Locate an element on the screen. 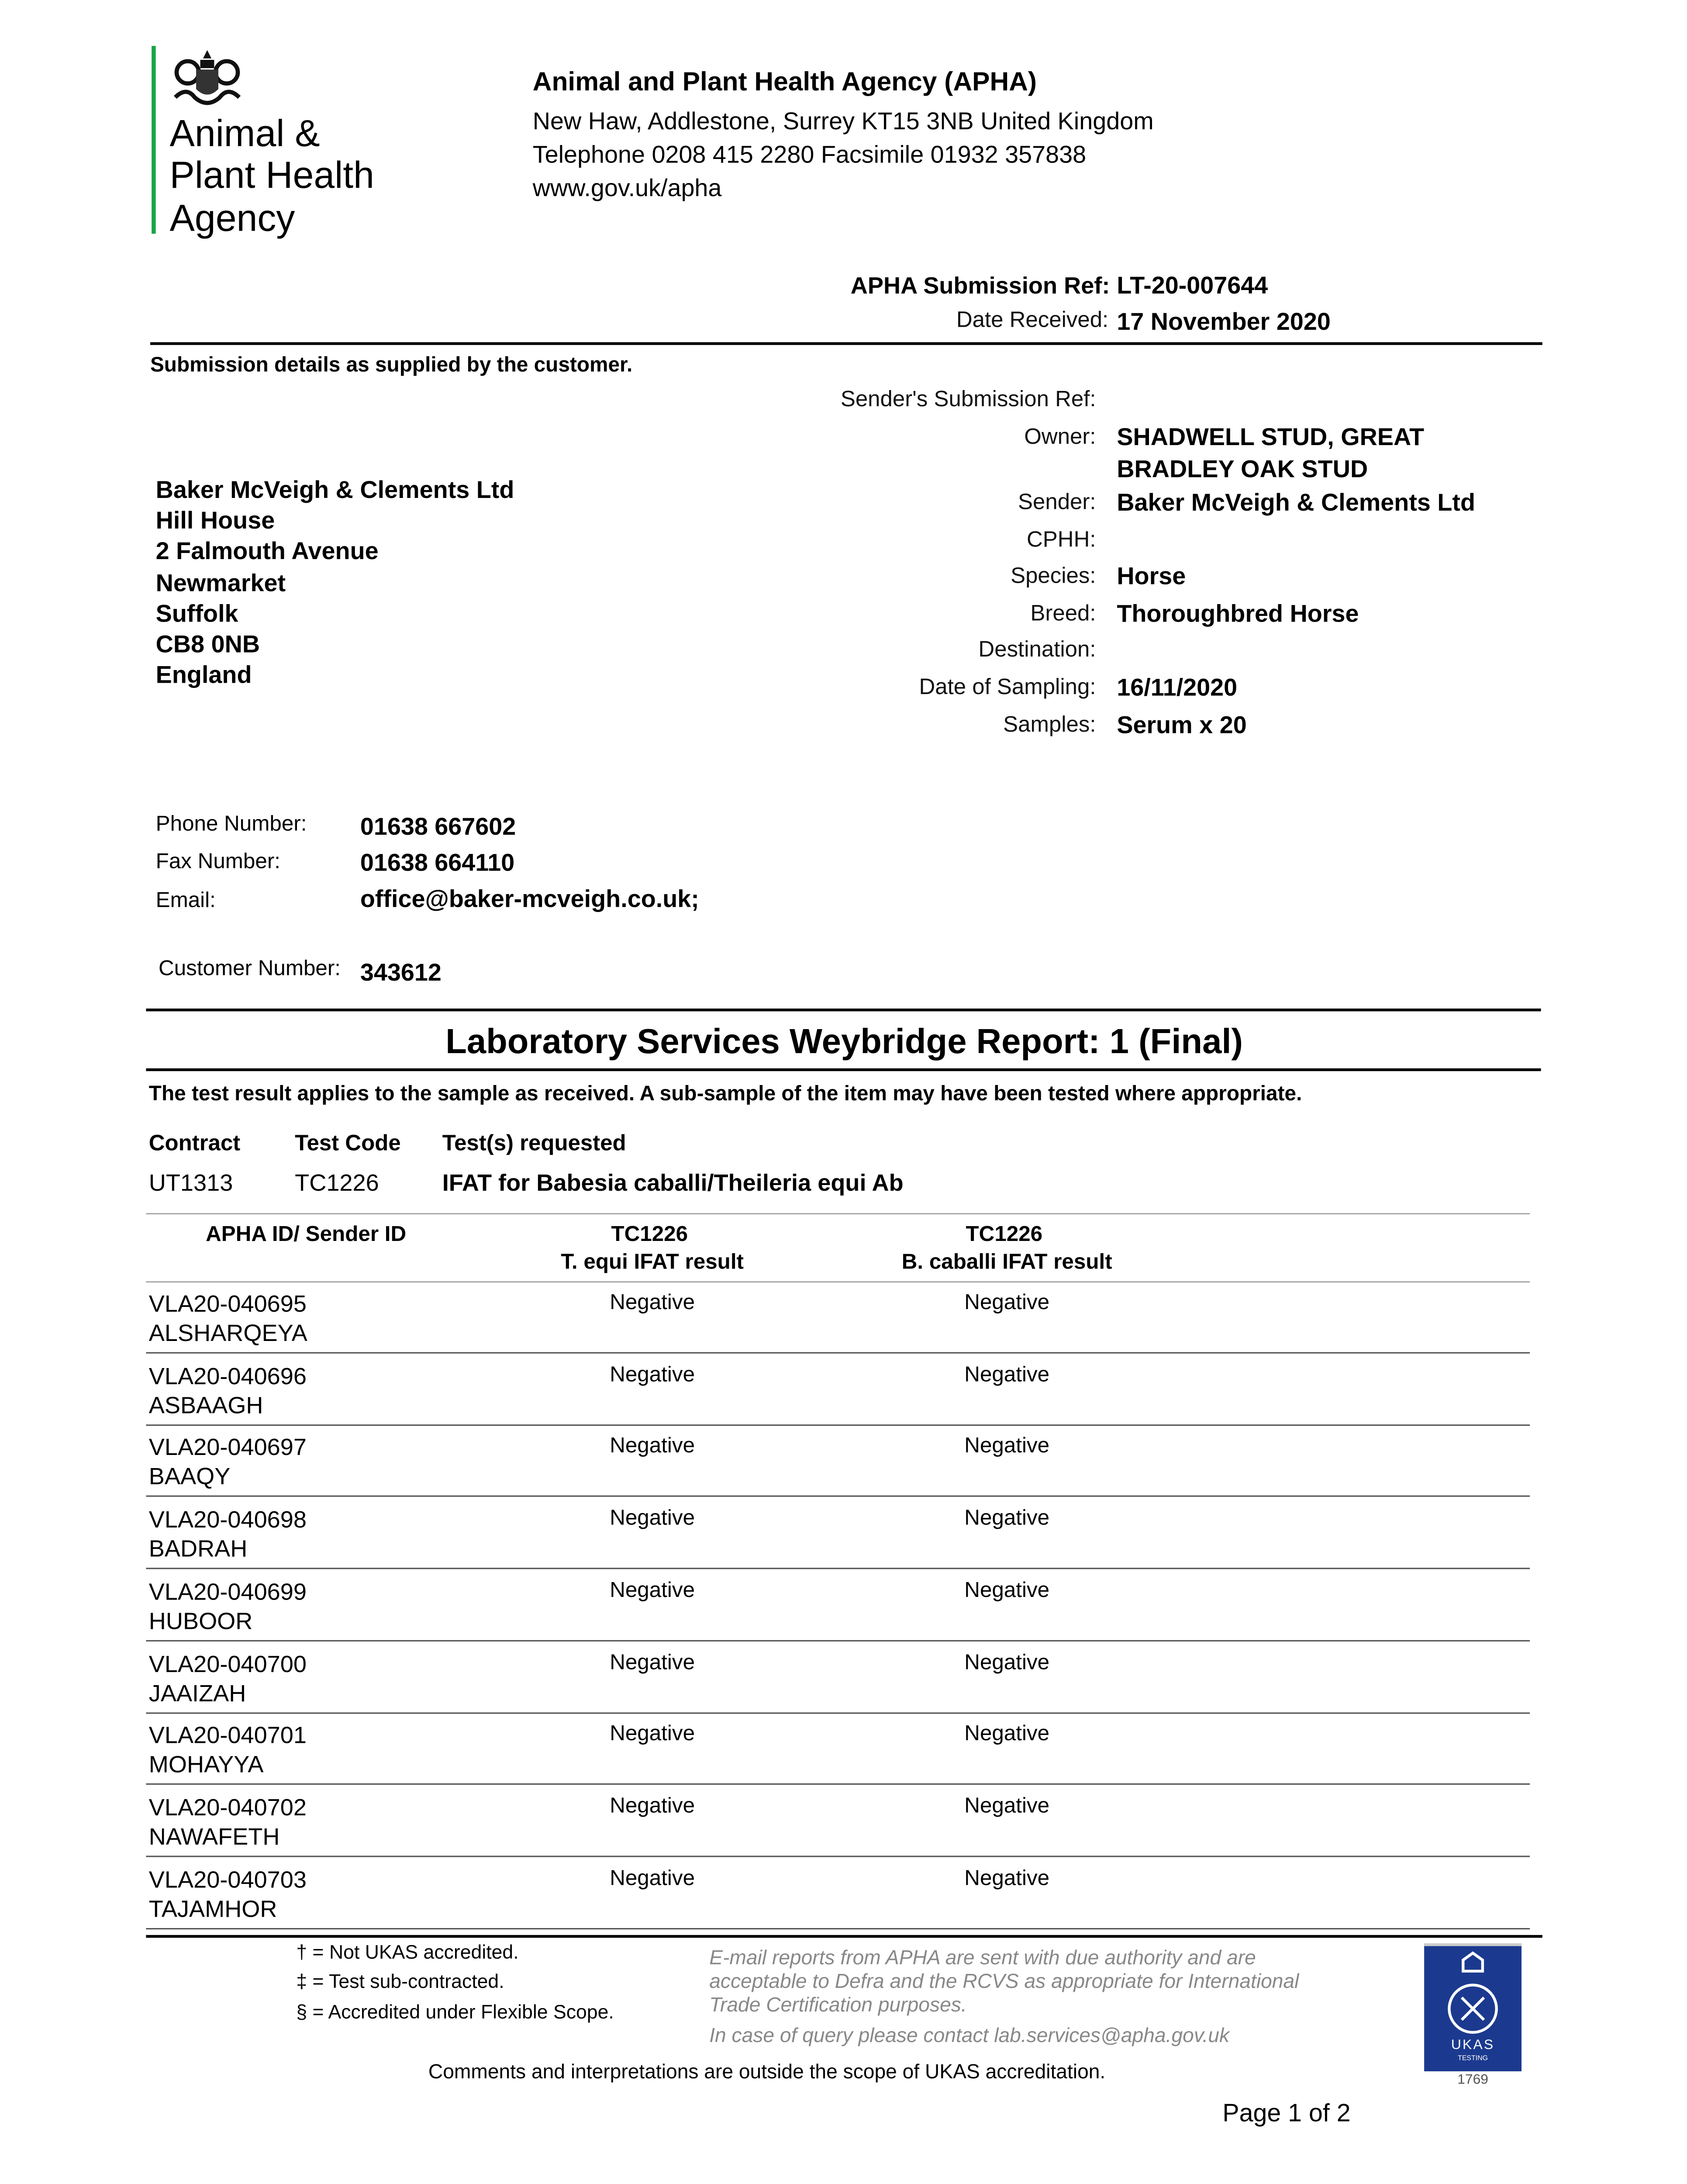 The height and width of the screenshot is (2184, 1687). fax-value: 01638 664110 is located at coordinates (437, 862).